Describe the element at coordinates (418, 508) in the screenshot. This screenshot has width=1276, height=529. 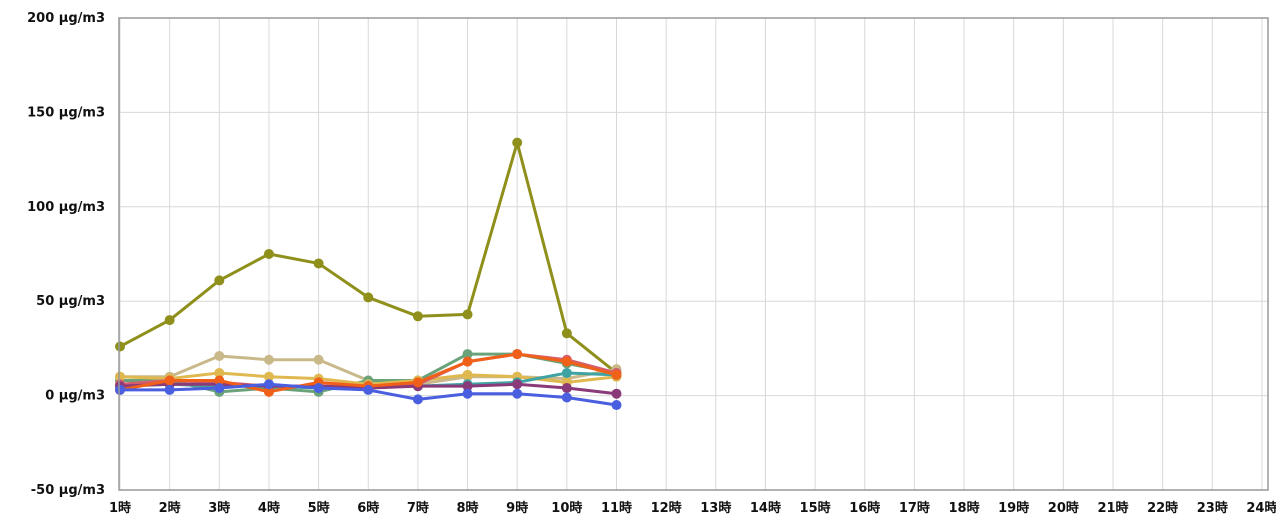
I see `x-tick-label: 7時` at that location.